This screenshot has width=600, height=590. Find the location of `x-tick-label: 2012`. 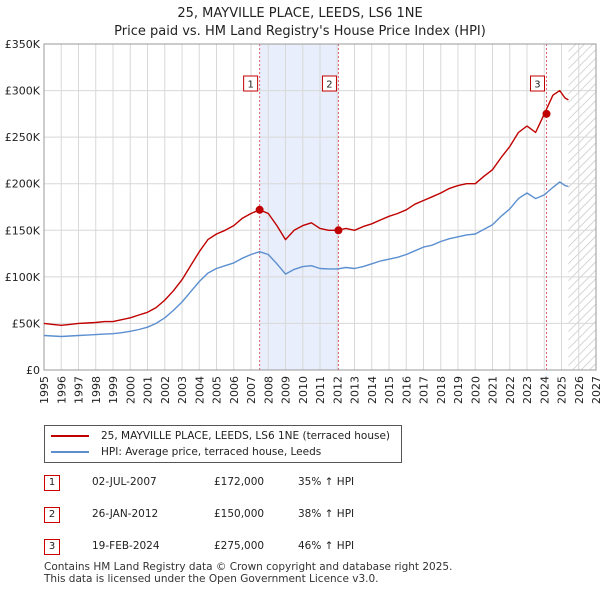

x-tick-label: 2012 is located at coordinates (337, 390).